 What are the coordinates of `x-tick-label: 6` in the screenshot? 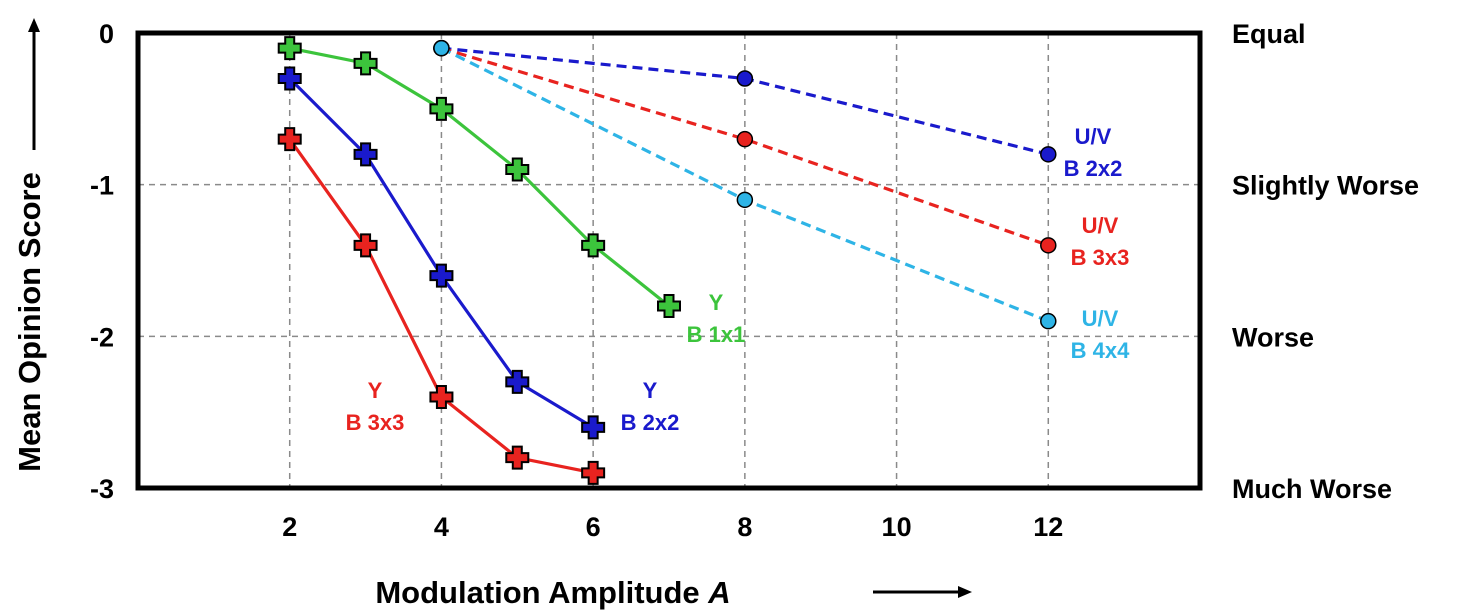 It's located at (593, 527).